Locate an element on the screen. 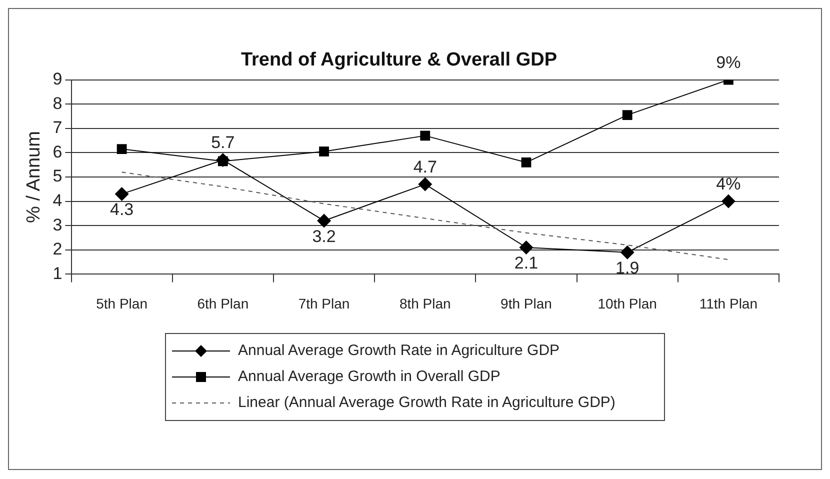 The height and width of the screenshot is (479, 830). x-tick-label: 9th Plan is located at coordinates (526, 303).